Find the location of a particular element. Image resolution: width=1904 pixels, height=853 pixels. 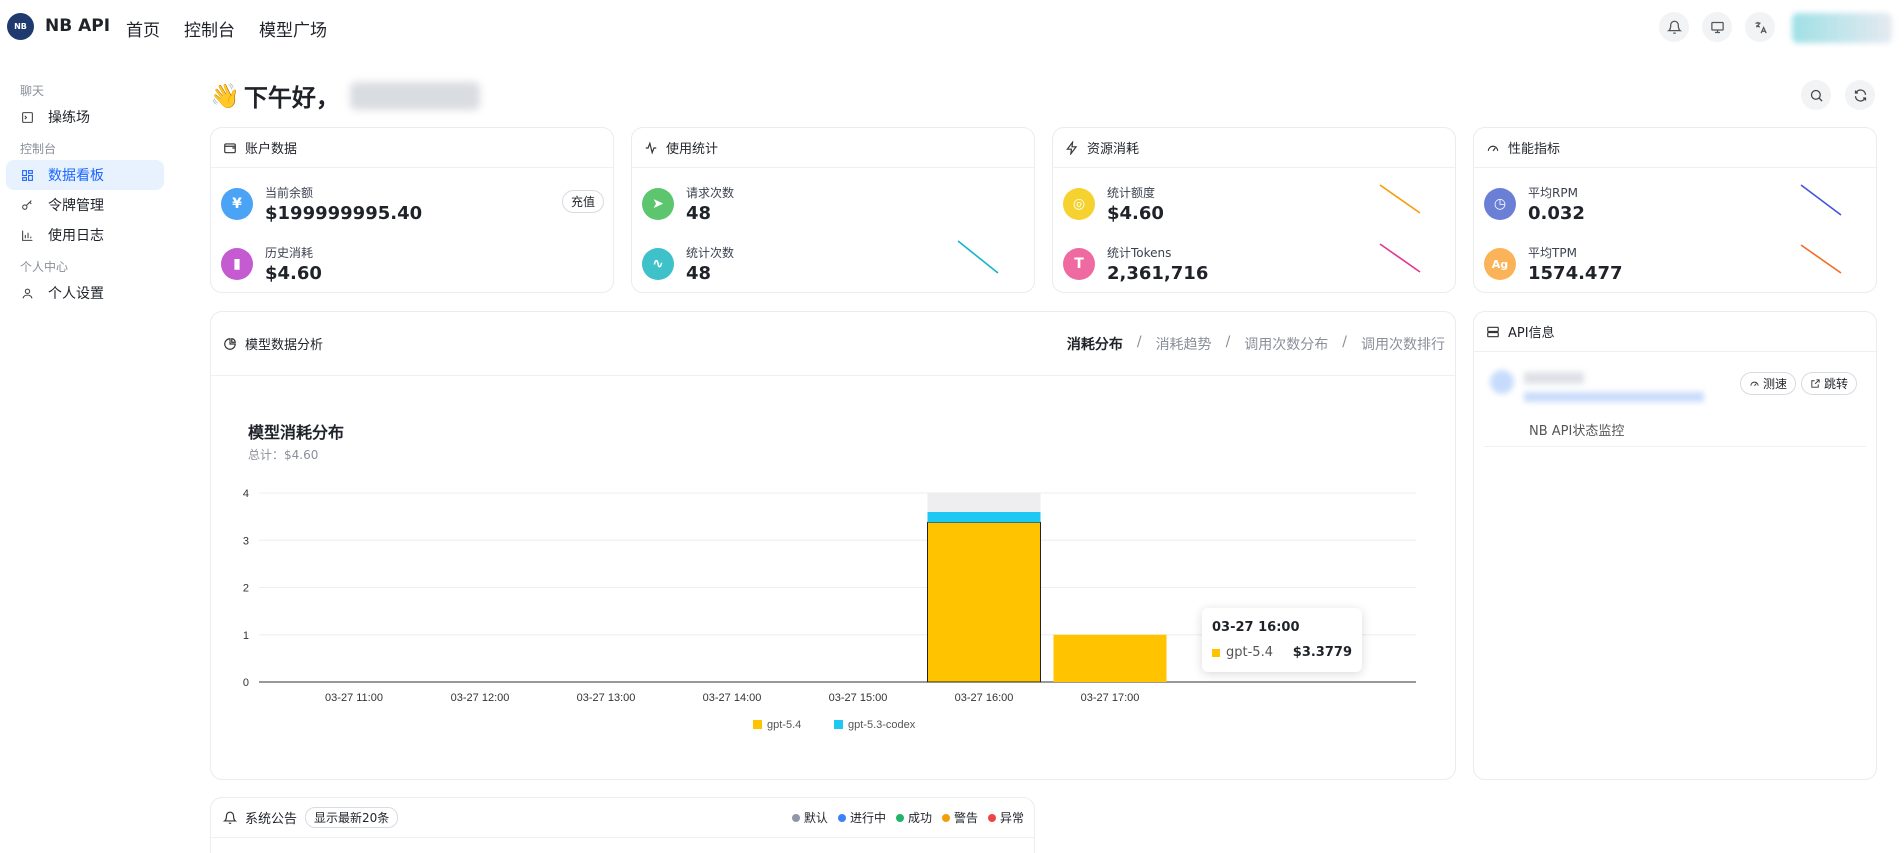

request-stat: ➤ 请求次数 48 is located at coordinates (688, 204).